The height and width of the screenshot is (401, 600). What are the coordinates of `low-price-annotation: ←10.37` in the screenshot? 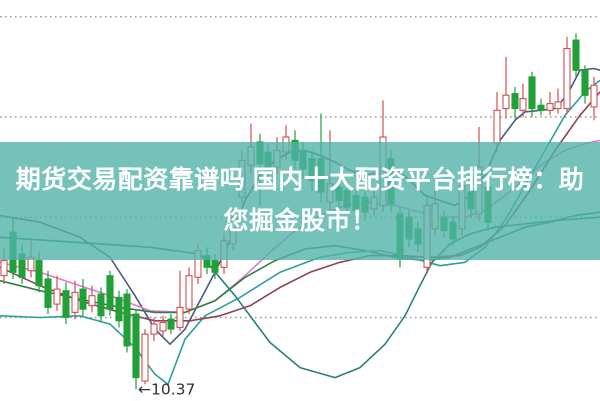 It's located at (166, 389).